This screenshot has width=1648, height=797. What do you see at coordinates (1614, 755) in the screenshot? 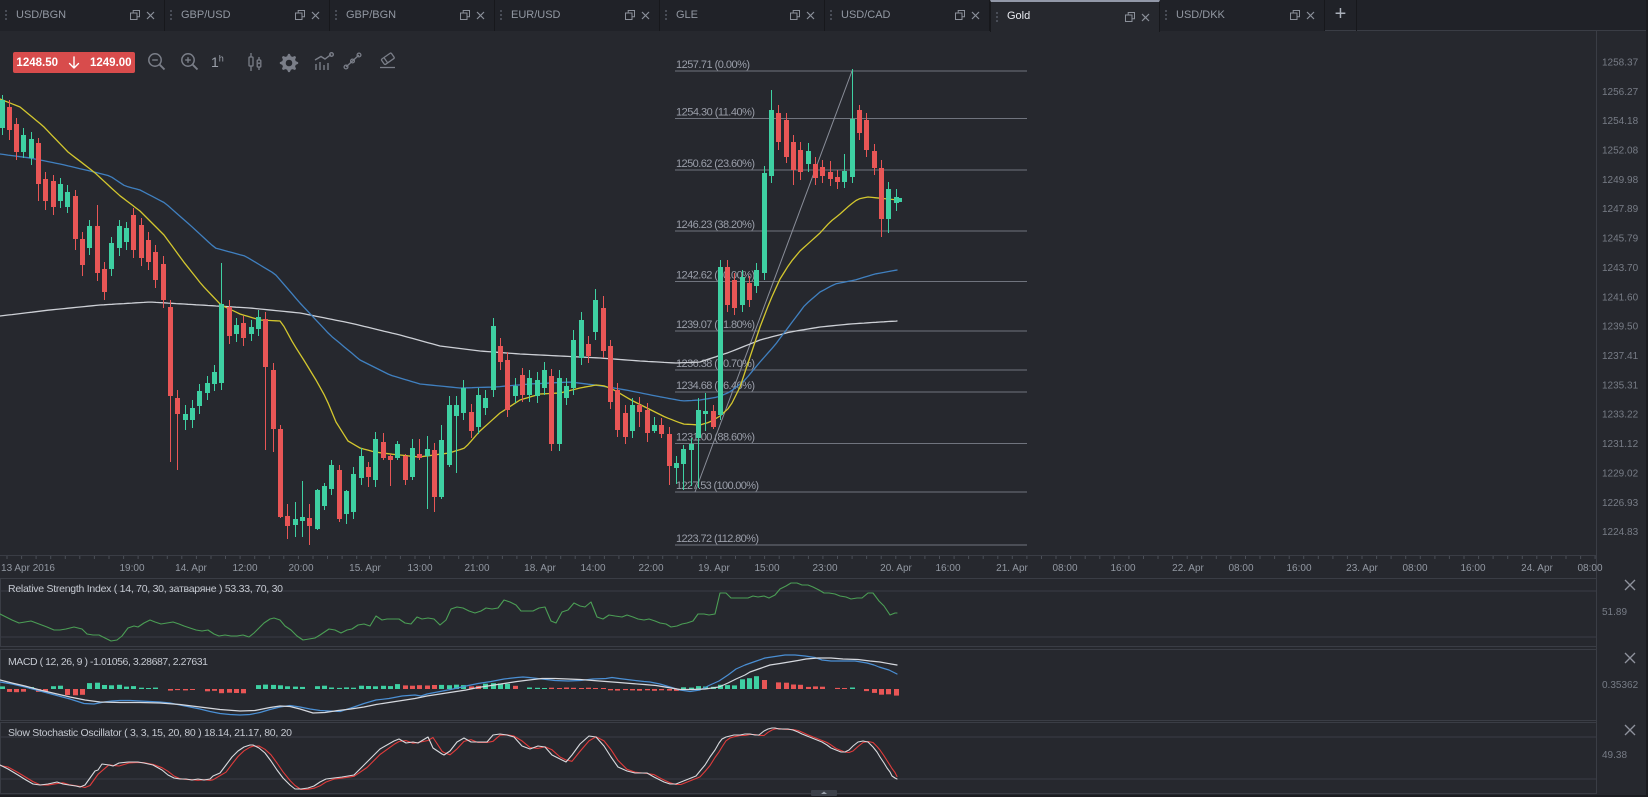
I see `svg-text: 49.38` at bounding box center [1614, 755].